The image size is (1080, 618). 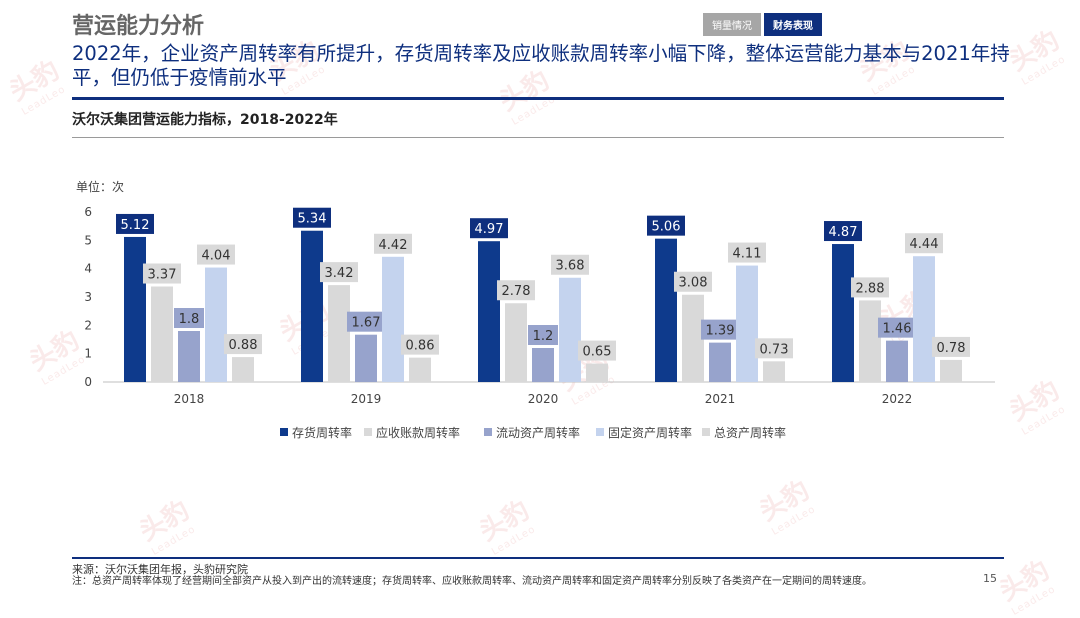 What do you see at coordinates (897, 399) in the screenshot?
I see `x-tick-label: 2022` at bounding box center [897, 399].